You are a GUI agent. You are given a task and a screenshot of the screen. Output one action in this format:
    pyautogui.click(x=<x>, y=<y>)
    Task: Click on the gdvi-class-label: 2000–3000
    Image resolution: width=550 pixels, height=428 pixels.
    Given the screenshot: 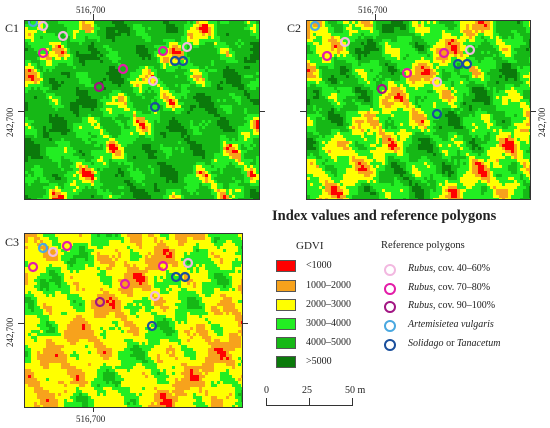 What is the action you would take?
    pyautogui.click(x=328, y=304)
    